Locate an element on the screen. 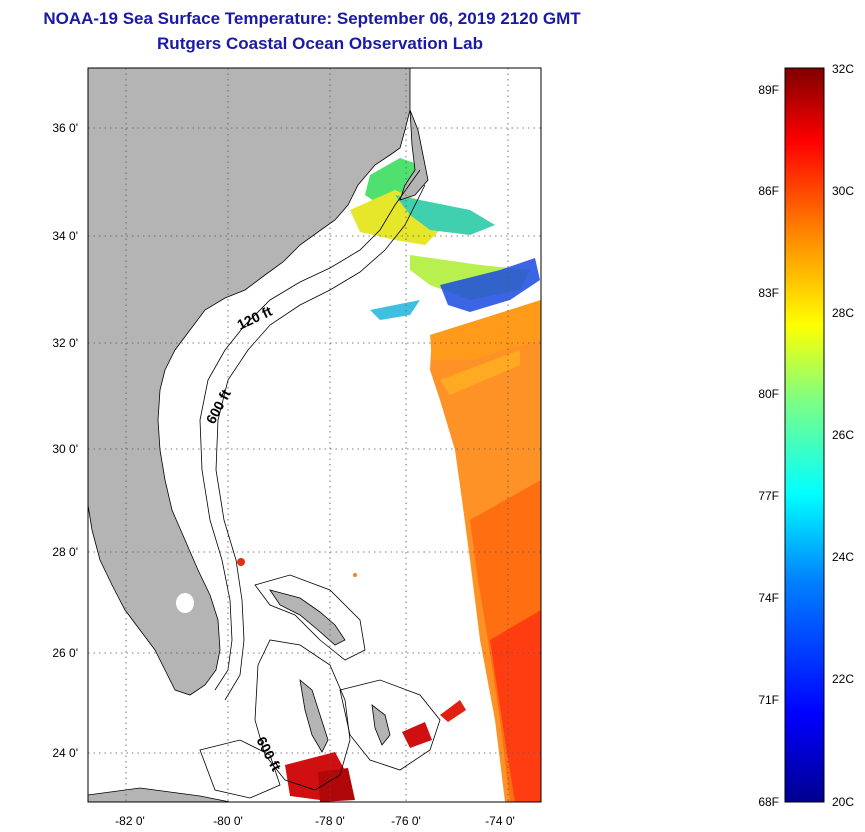 The height and width of the screenshot is (832, 865). lat-label: 36 0' is located at coordinates (65, 128).